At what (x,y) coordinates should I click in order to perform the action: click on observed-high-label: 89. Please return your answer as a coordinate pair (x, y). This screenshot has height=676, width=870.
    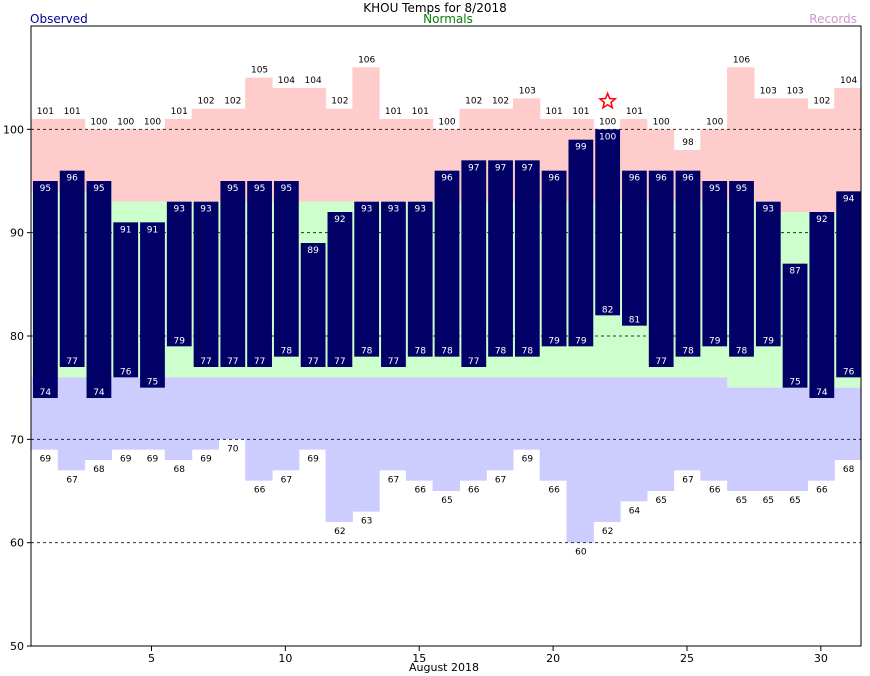
    Looking at the image, I should click on (313, 251).